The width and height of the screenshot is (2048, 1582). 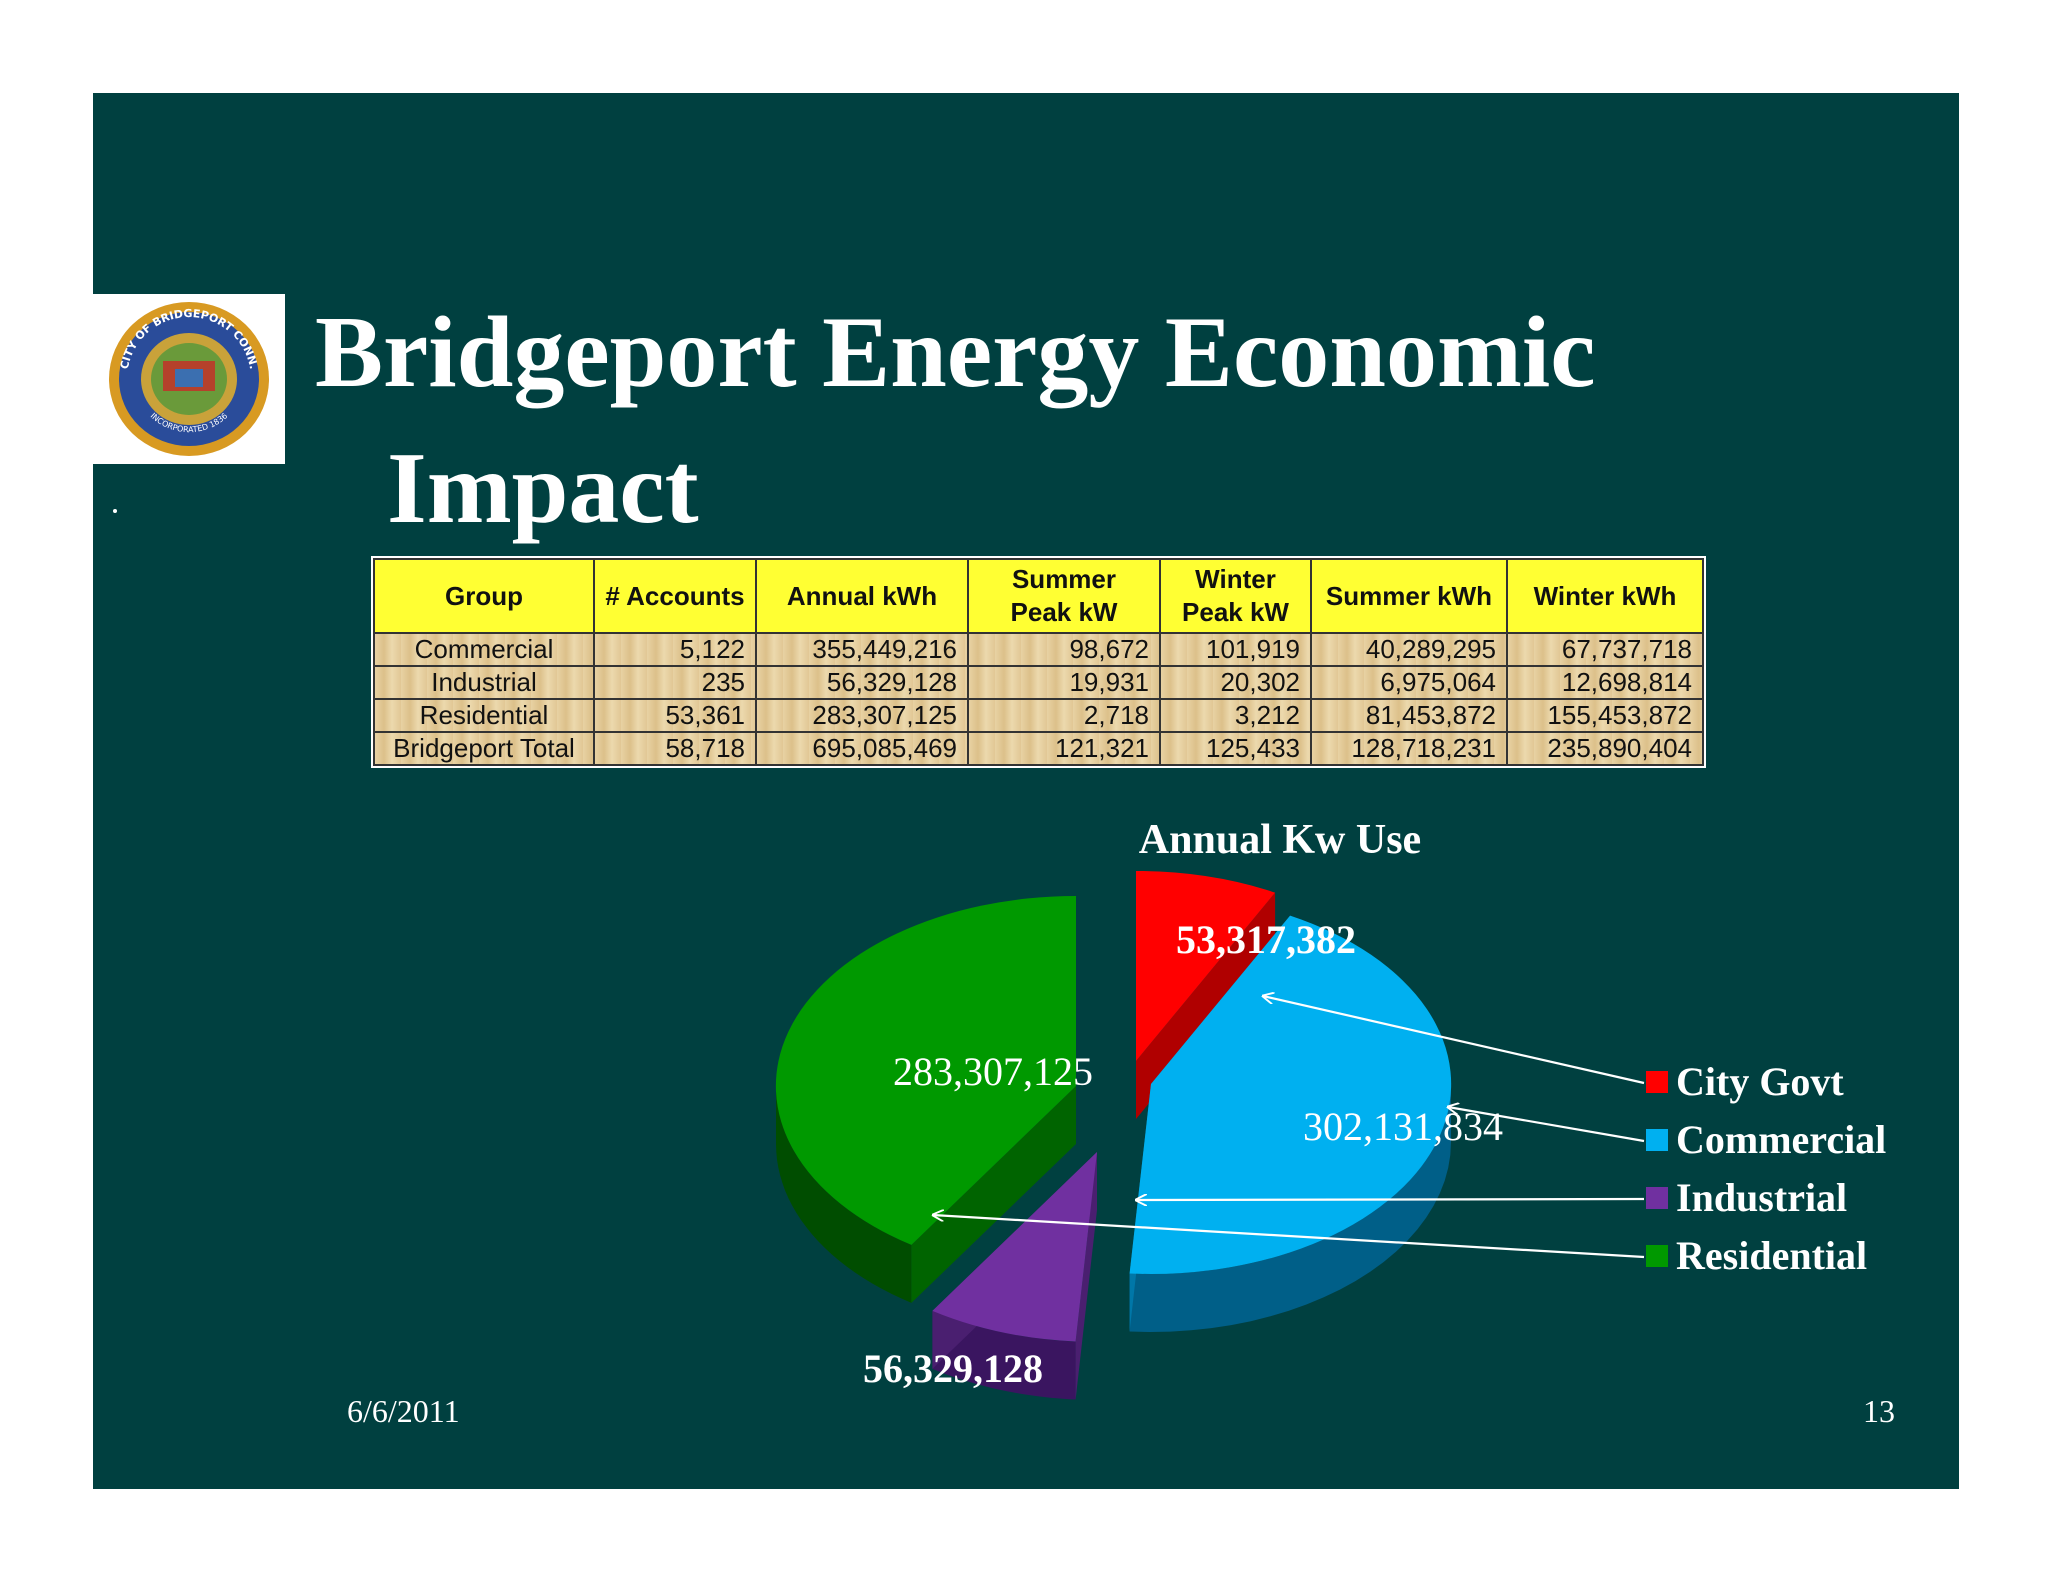 What do you see at coordinates (1235, 682) in the screenshot?
I see `table-cell: 20,302` at bounding box center [1235, 682].